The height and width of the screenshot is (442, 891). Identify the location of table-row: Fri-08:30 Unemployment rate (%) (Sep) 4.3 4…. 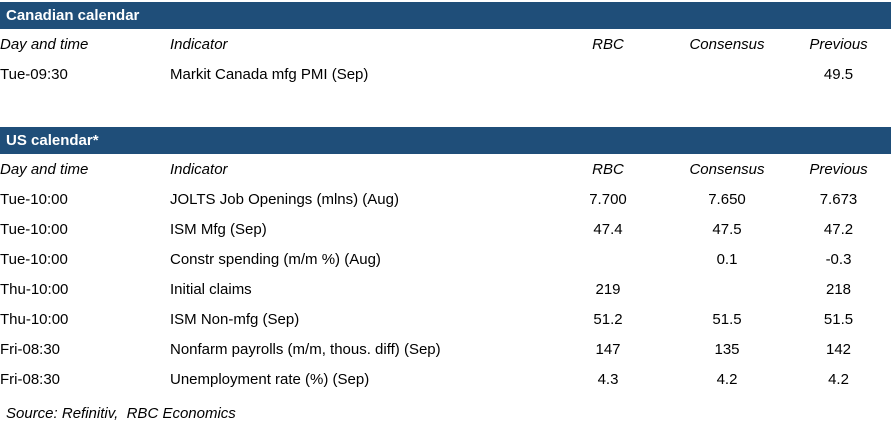
(445, 379).